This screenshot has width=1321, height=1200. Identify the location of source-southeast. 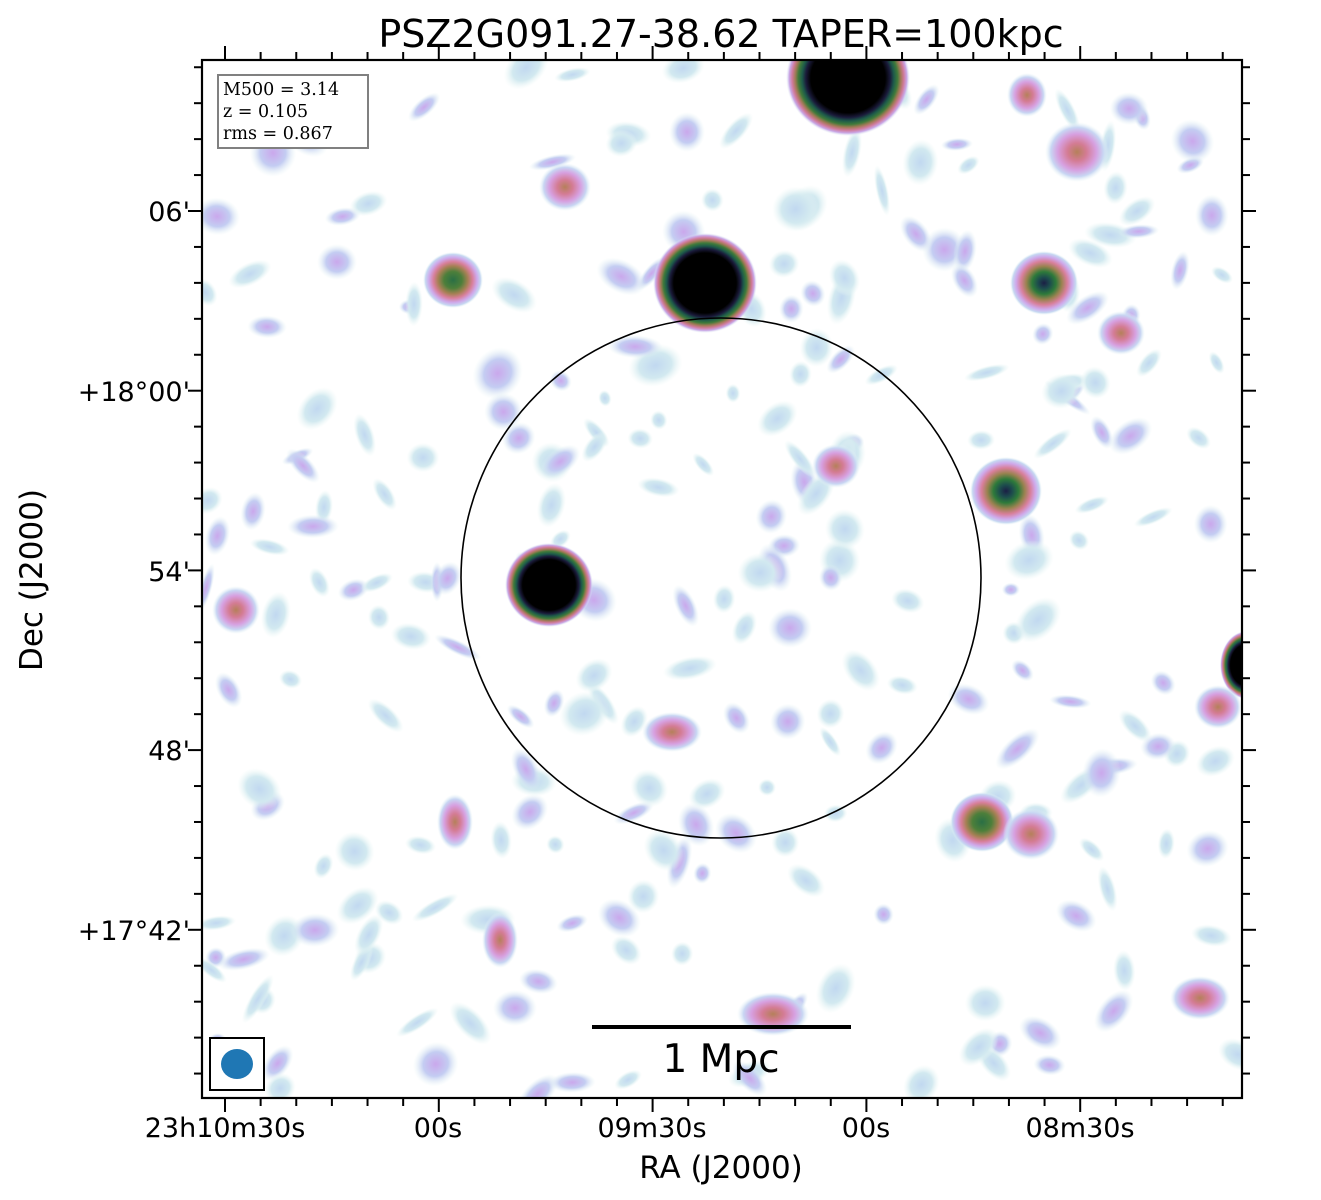
(982, 822).